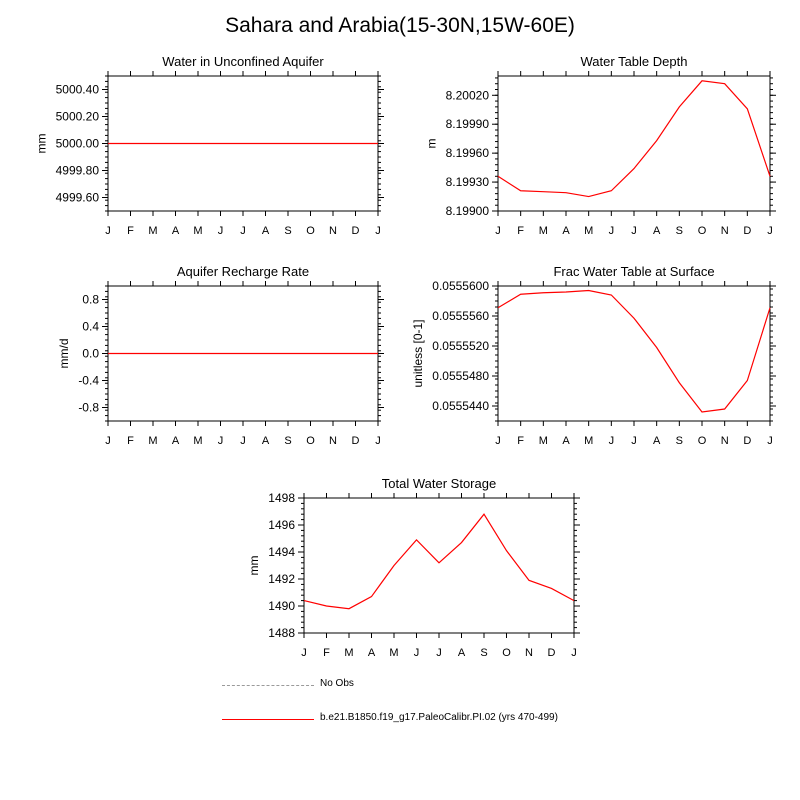 The height and width of the screenshot is (800, 800). I want to click on y-tick-label: 0.0555560, so click(460, 316).